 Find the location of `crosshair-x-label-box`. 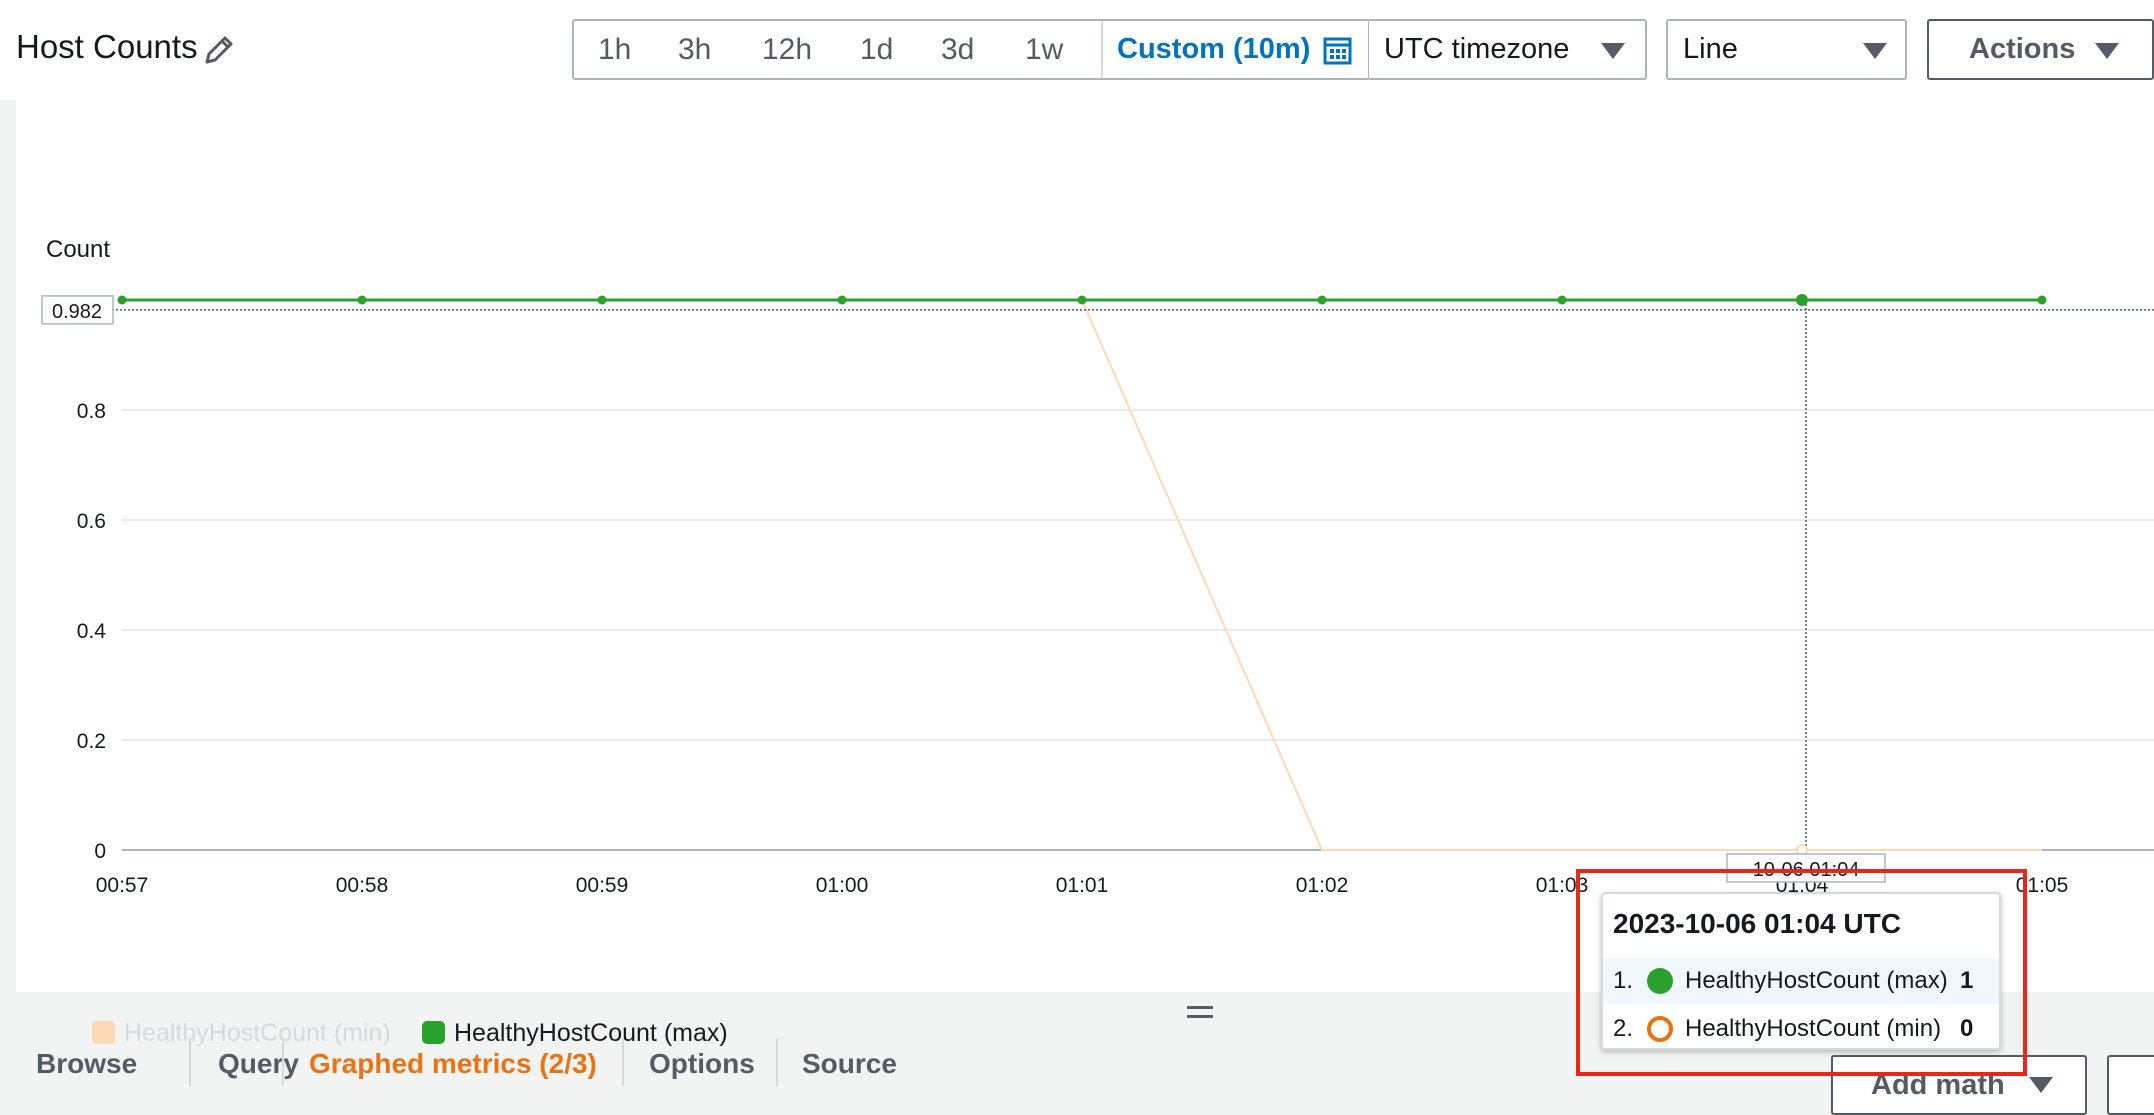

crosshair-x-label-box is located at coordinates (1806, 868).